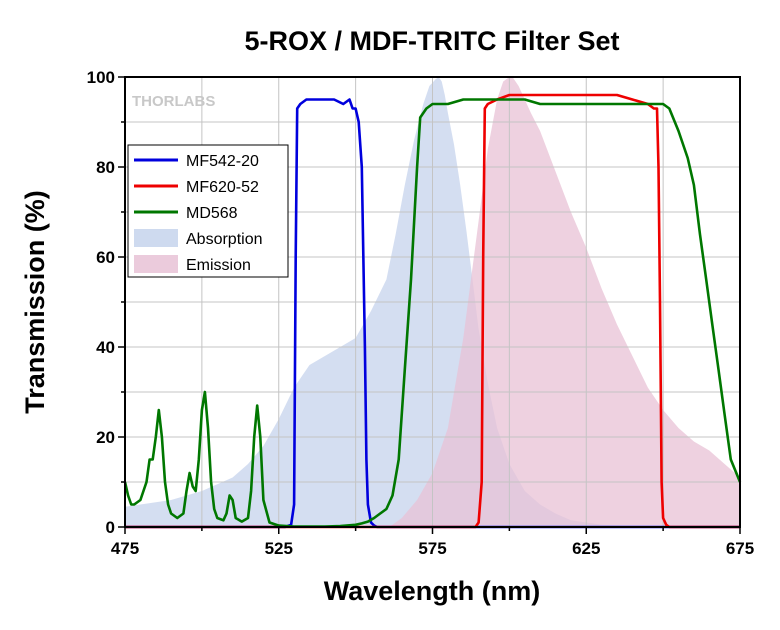  I want to click on watermark-logo: THORLABS, so click(173, 101).